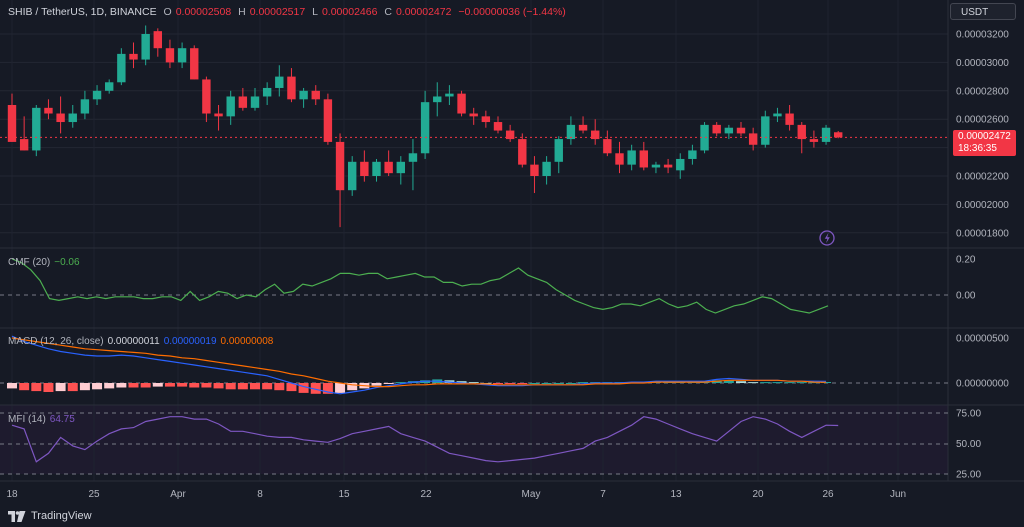 Image resolution: width=1024 pixels, height=527 pixels. I want to click on currency-button: USDT, so click(983, 11).